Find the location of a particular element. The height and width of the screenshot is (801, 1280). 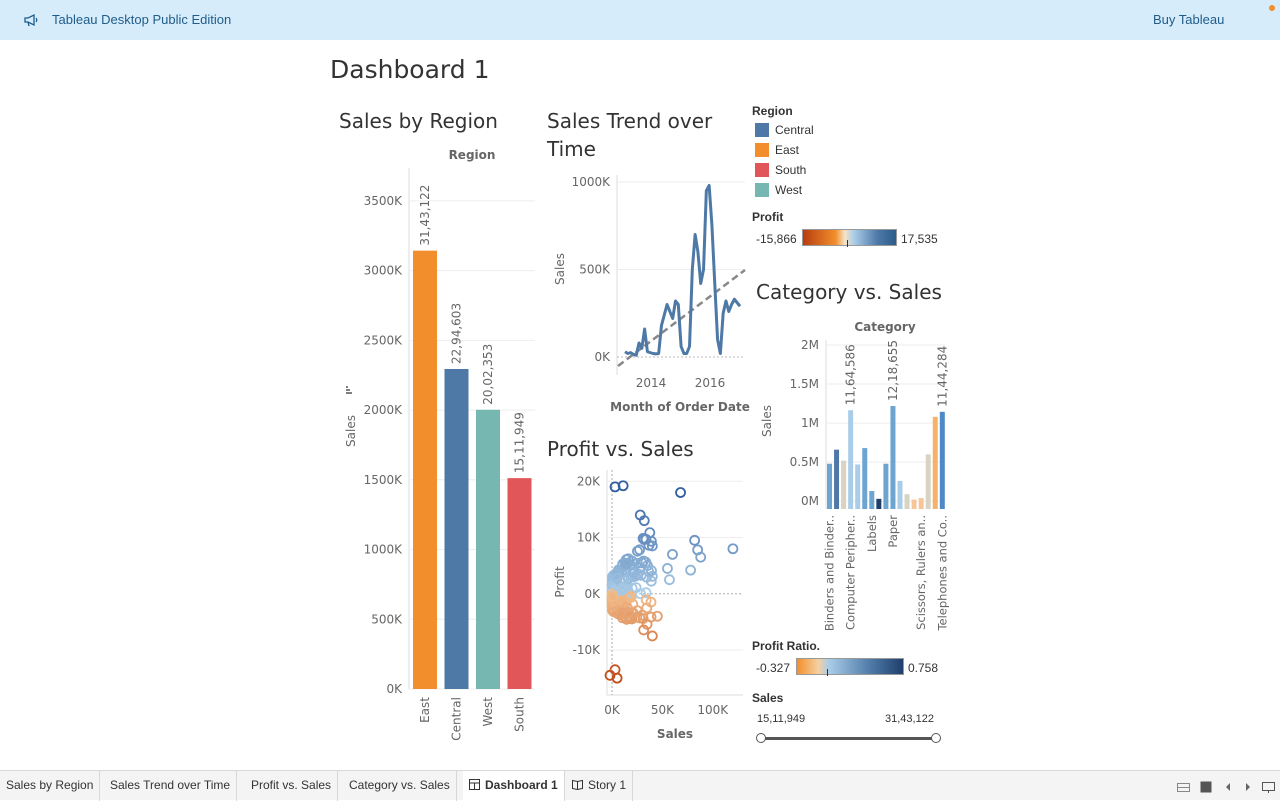

bar-value-label: 22,94,603 is located at coordinates (457, 333).